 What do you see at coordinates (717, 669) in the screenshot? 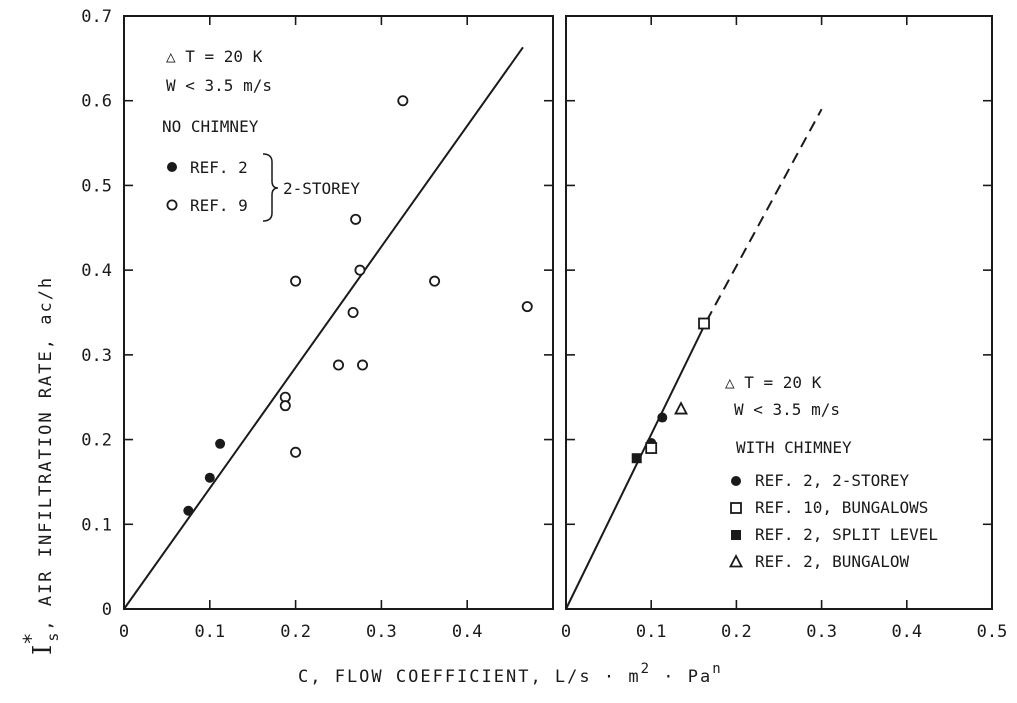
I see `x-axis-title-sup-n: n` at bounding box center [717, 669].